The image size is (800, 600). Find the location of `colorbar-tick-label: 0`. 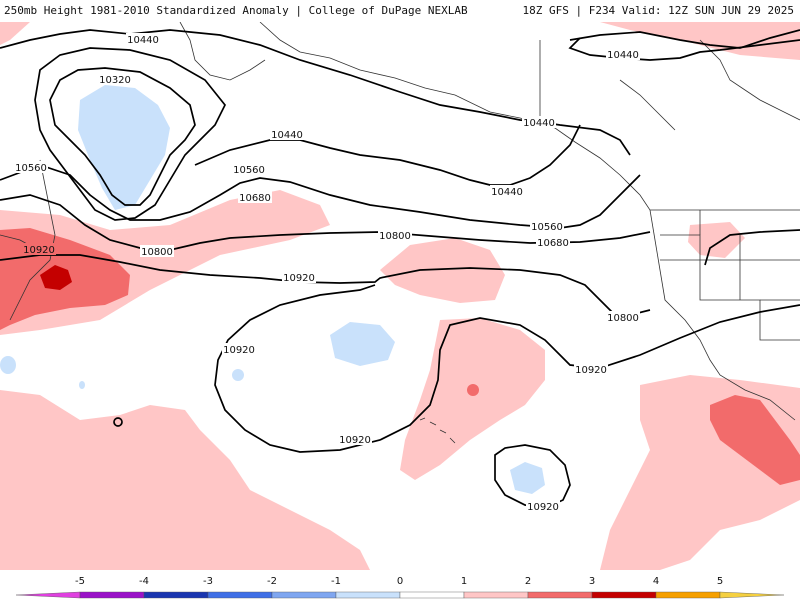

colorbar-tick-label: 0 is located at coordinates (400, 581).